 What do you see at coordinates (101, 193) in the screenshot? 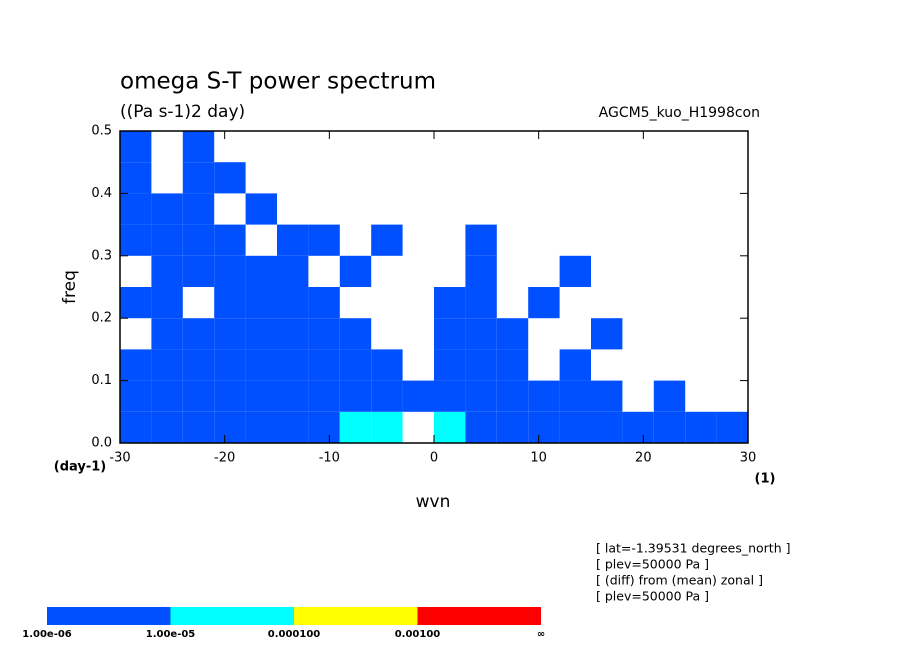
I see `y-tick-label: 0.4` at bounding box center [101, 193].